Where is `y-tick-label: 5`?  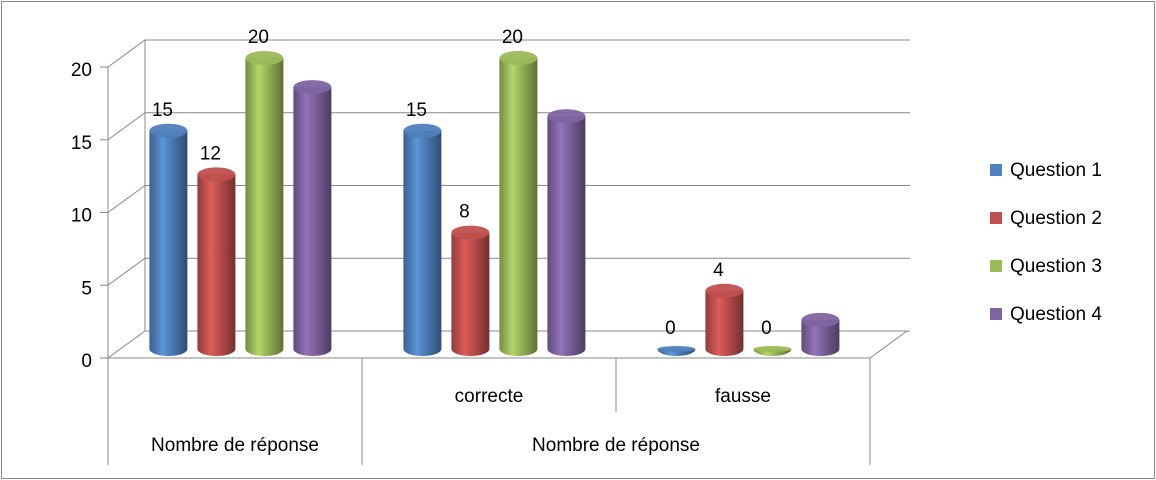 y-tick-label: 5 is located at coordinates (86, 288).